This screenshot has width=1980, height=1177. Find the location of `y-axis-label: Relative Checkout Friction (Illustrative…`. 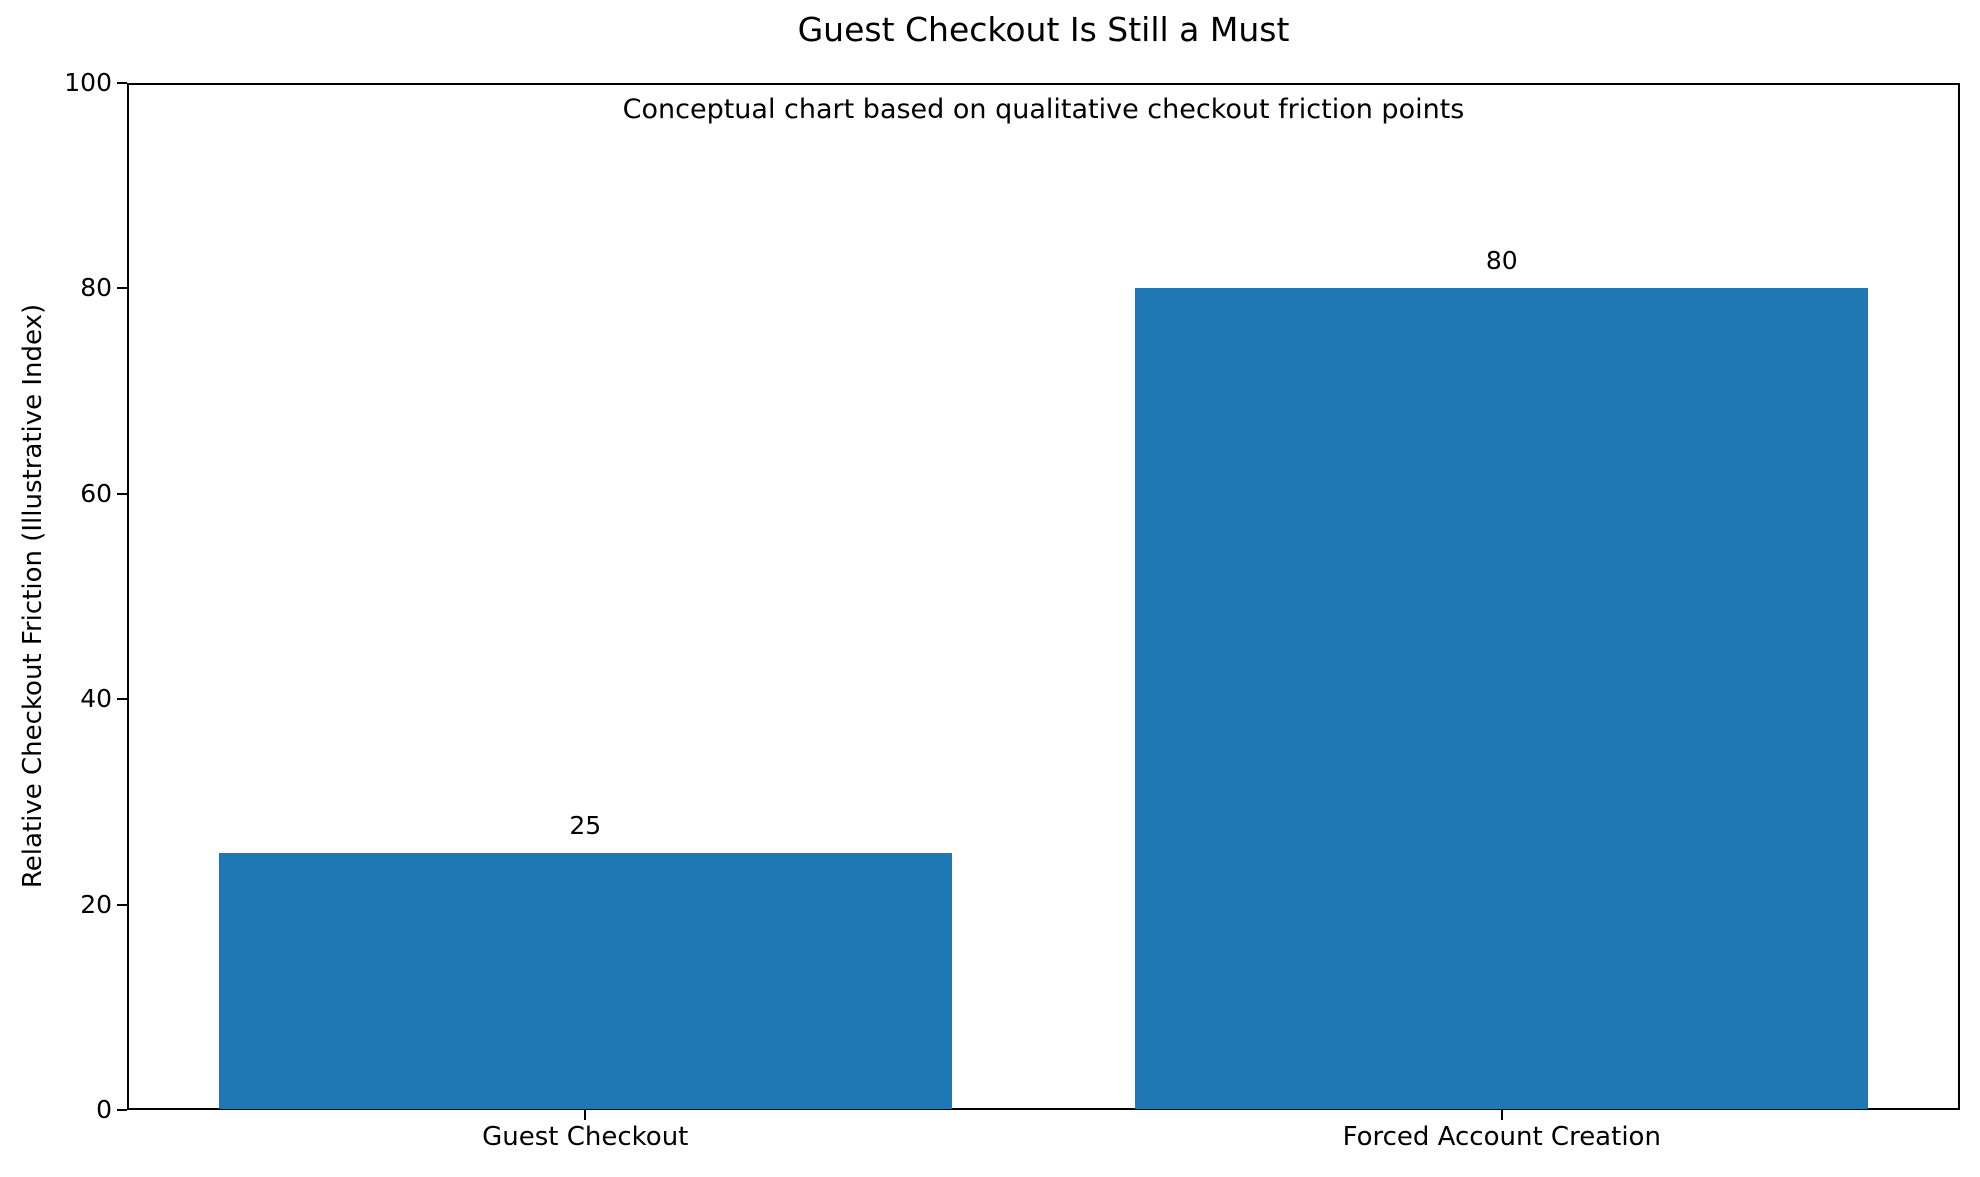

y-axis-label: Relative Checkout Friction (Illustrative… is located at coordinates (33, 596).